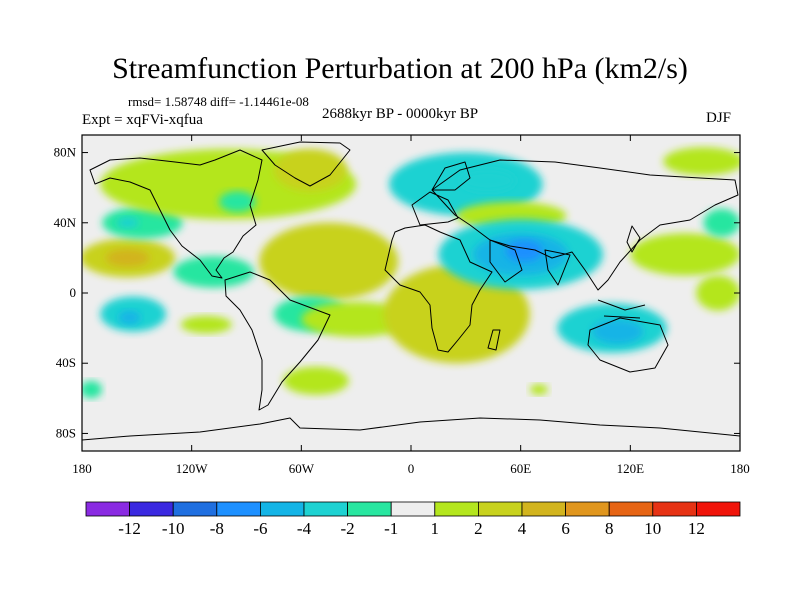 The image size is (800, 600). I want to click on rmsd-diff-stats: rmsd= 1.58748 diff= -1.14461e-08, so click(218, 101).